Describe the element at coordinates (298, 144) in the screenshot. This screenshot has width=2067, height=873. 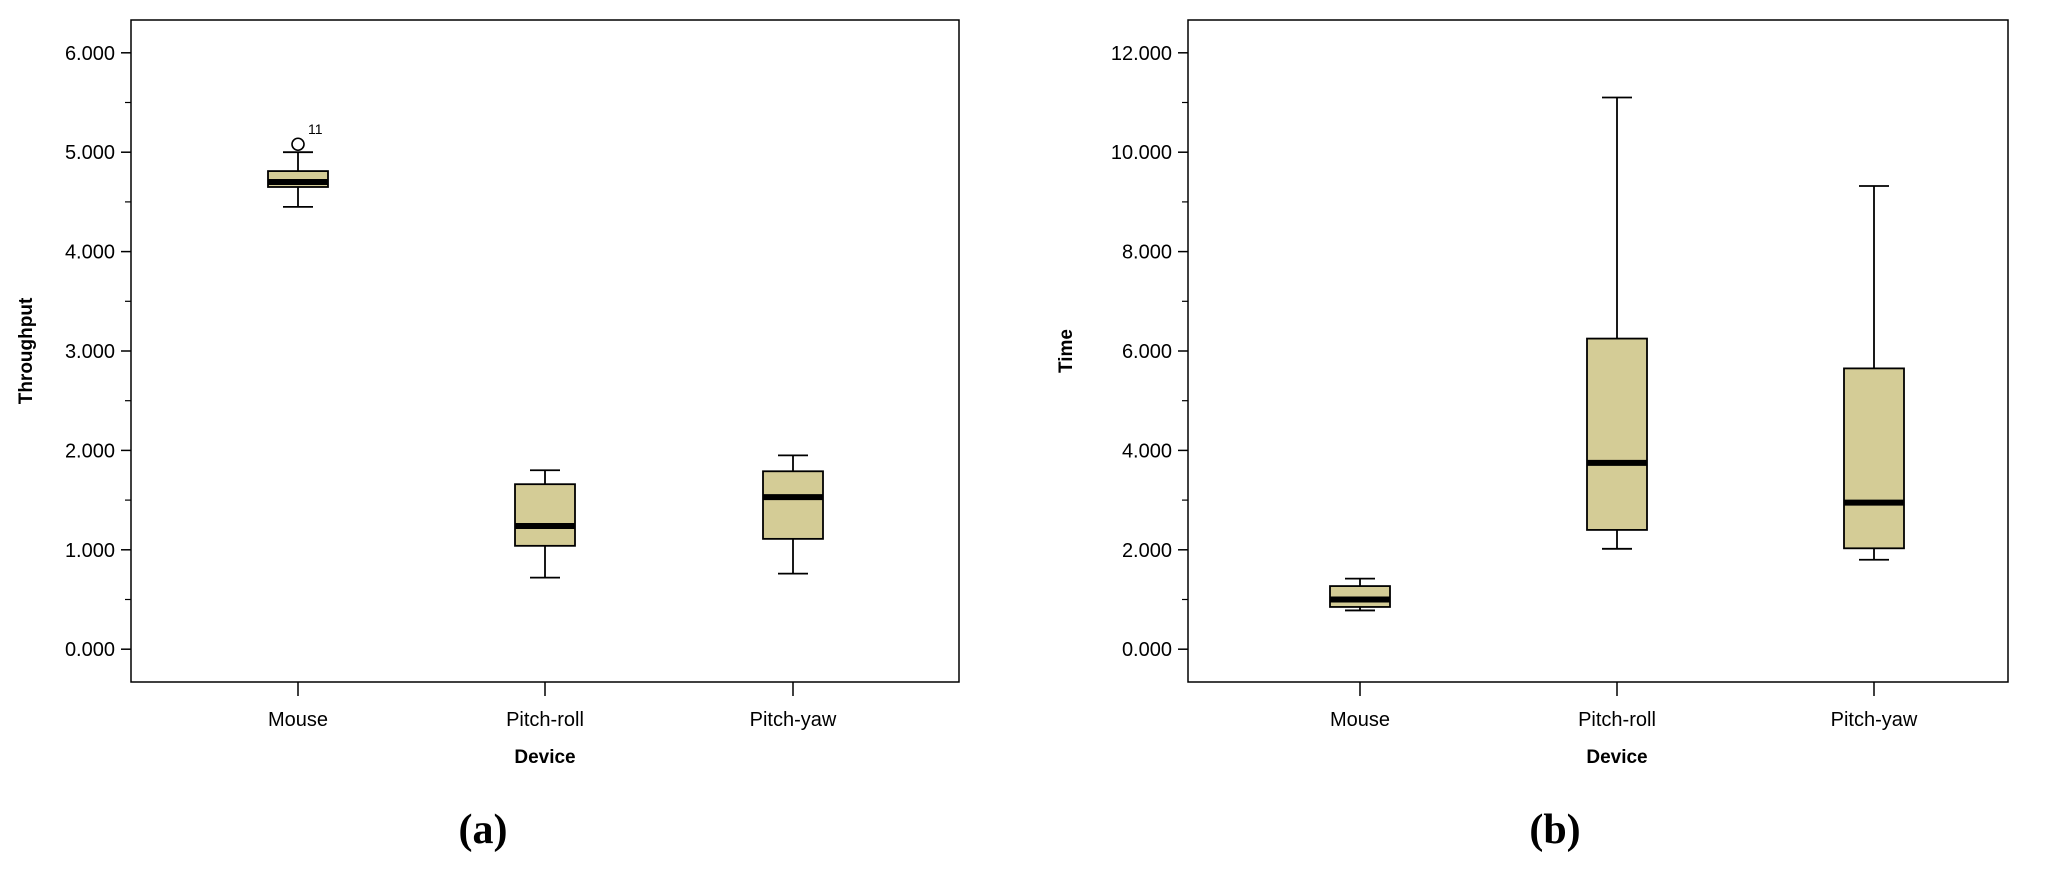
I see `outlier-point` at that location.